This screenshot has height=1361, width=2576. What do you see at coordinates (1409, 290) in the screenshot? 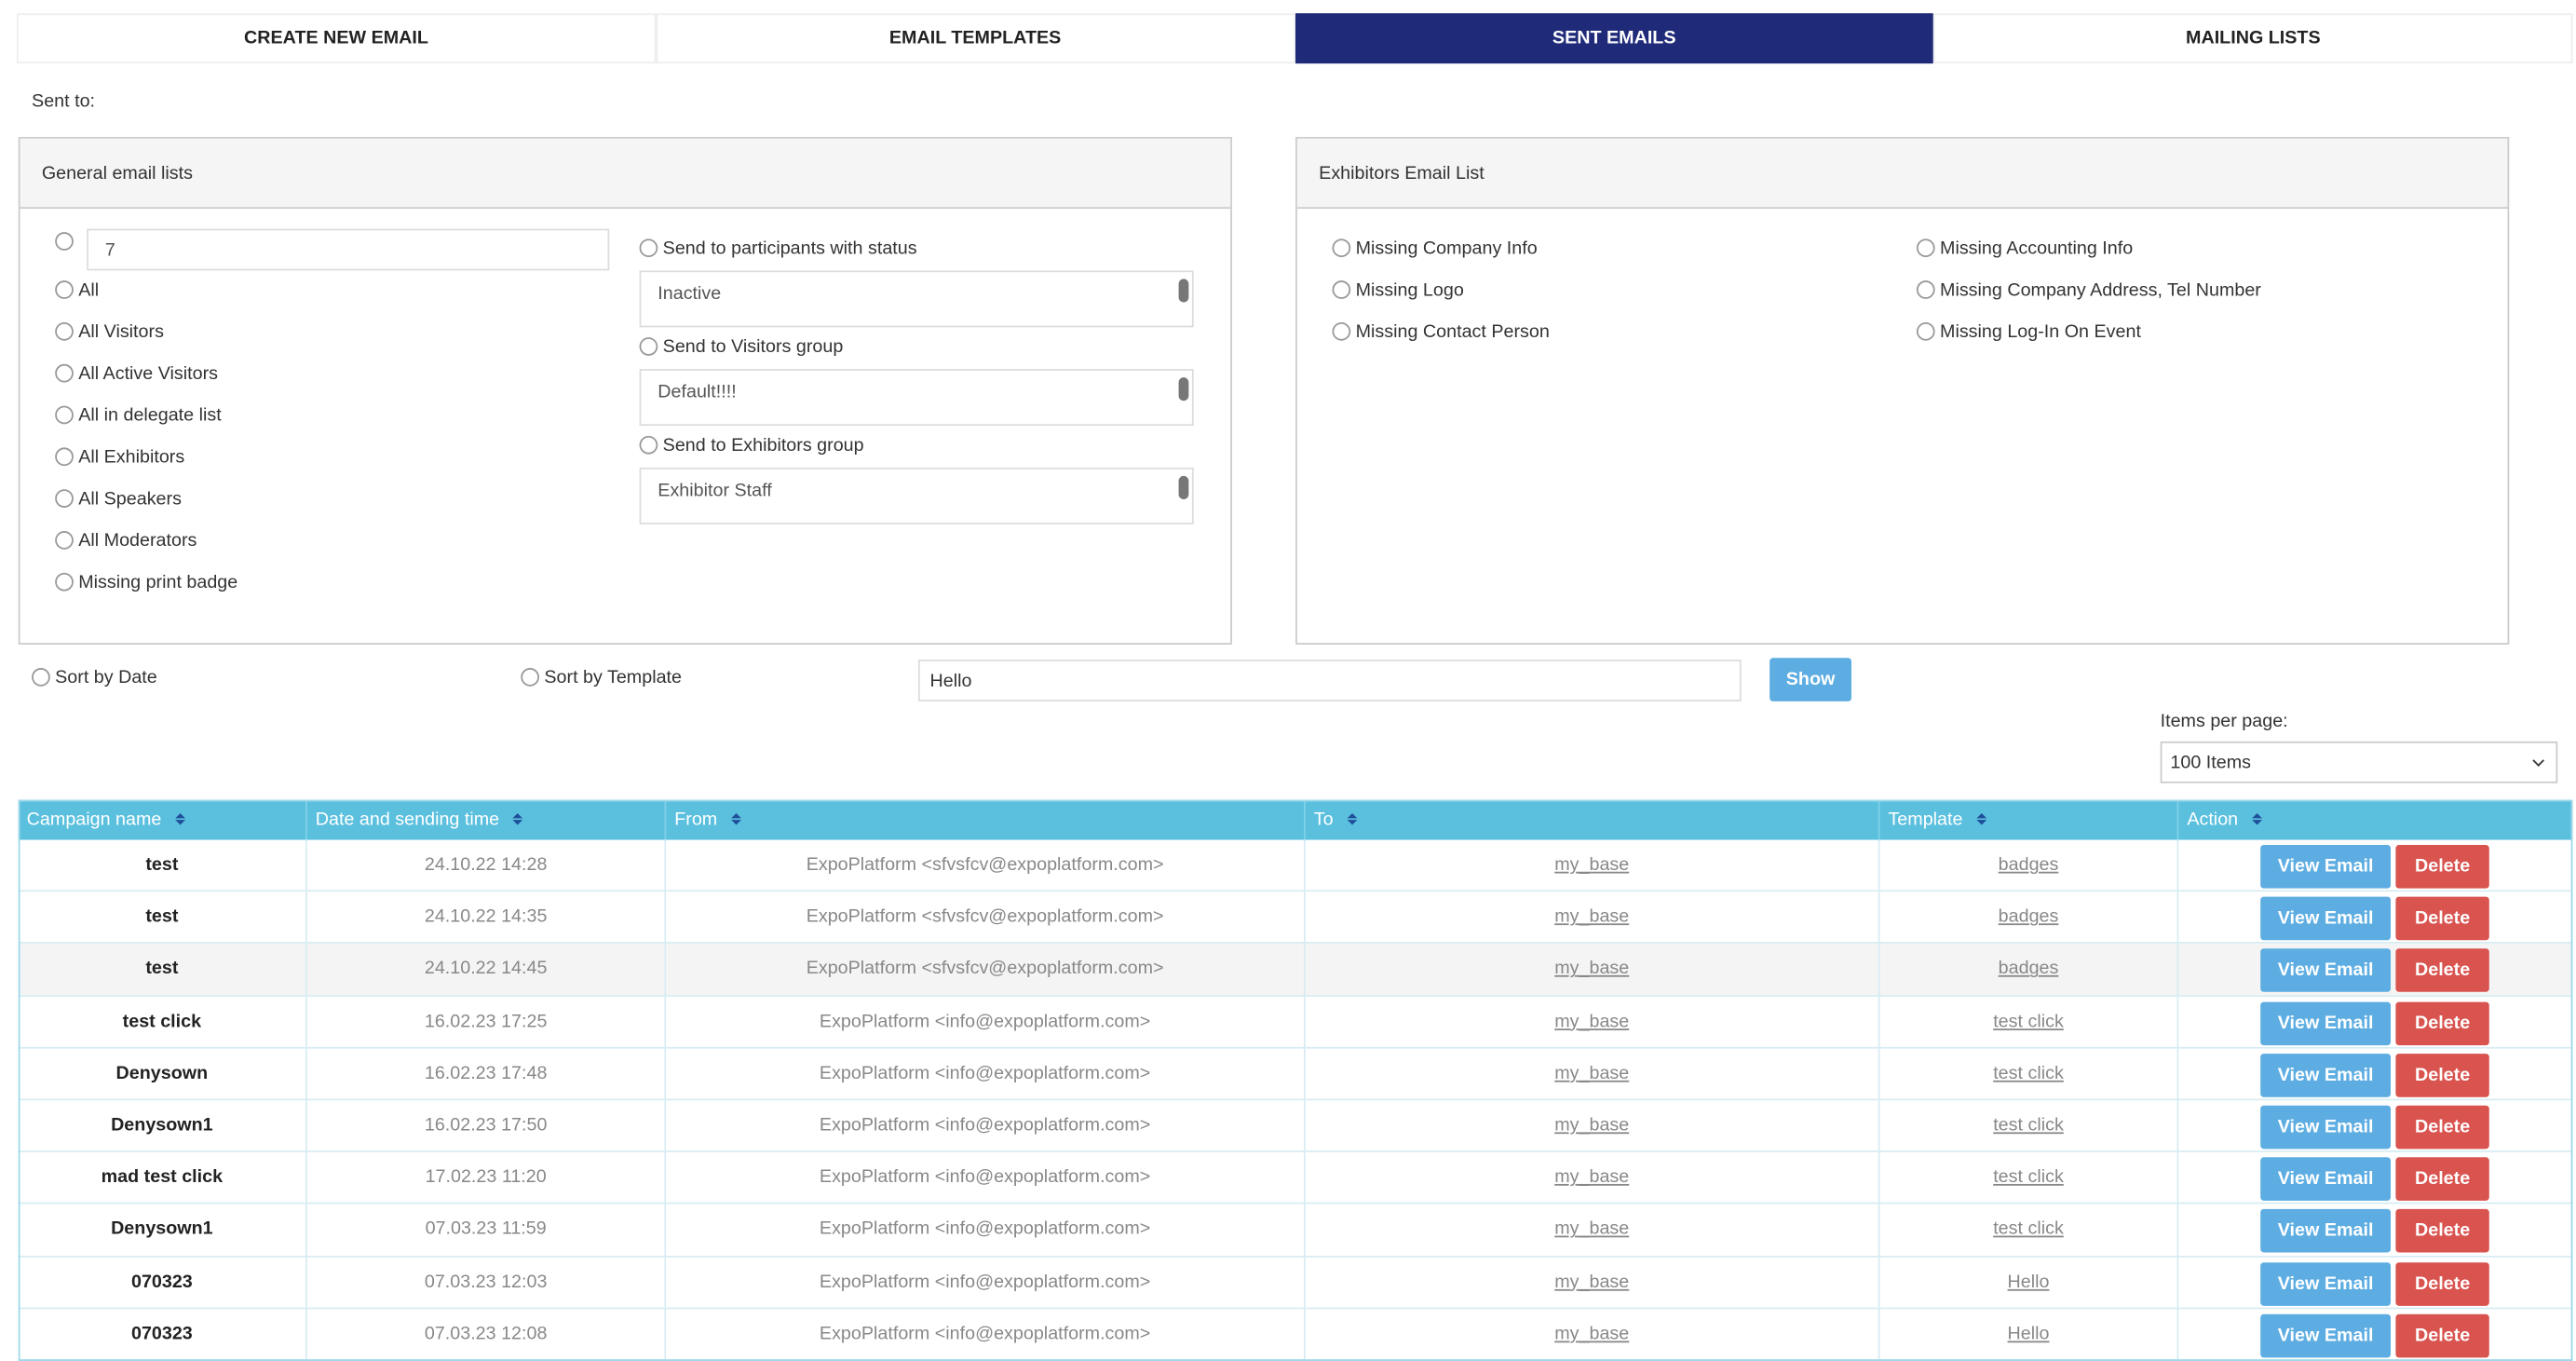
I see `option-label: Missing Logo` at bounding box center [1409, 290].